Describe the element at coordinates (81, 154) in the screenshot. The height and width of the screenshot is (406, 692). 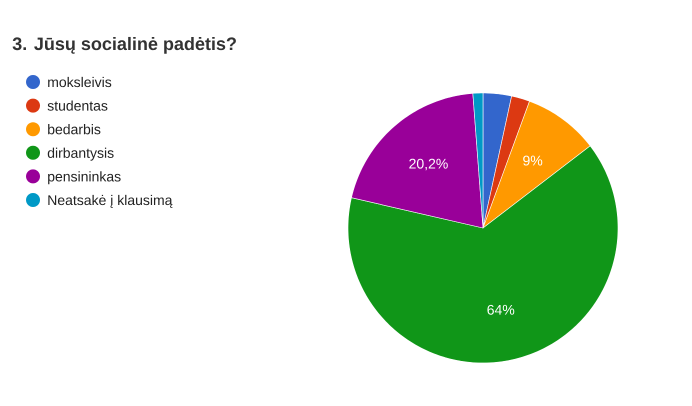
I see `legend-label: dirbantysis` at that location.